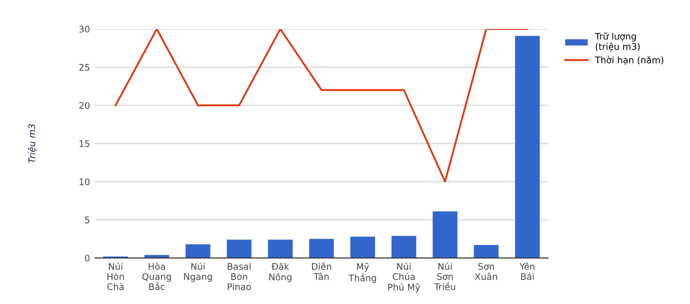 The image size is (690, 304). What do you see at coordinates (239, 276) in the screenshot?
I see `x-tick-label: Basal Bon Pinao` at bounding box center [239, 276].